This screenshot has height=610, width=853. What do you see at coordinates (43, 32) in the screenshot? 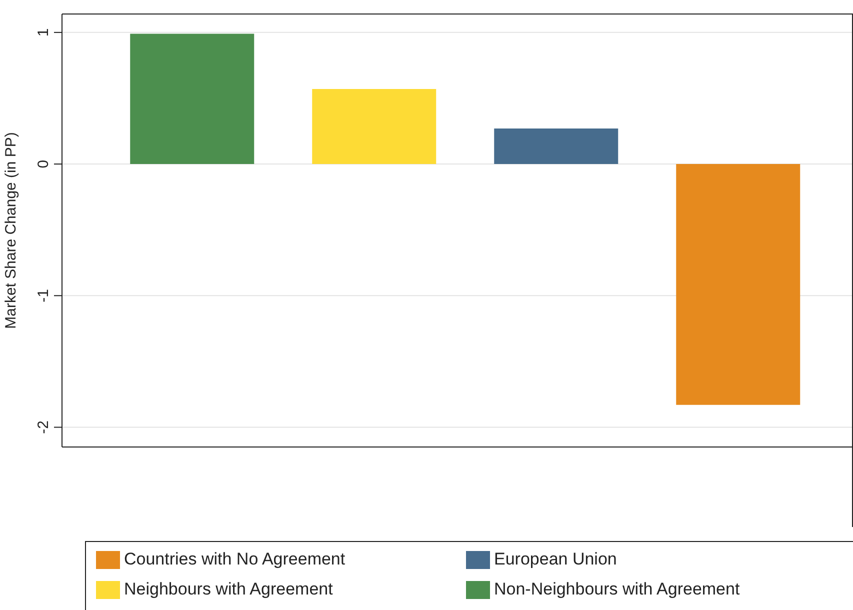
I see `y-tick-label: 1` at bounding box center [43, 32].